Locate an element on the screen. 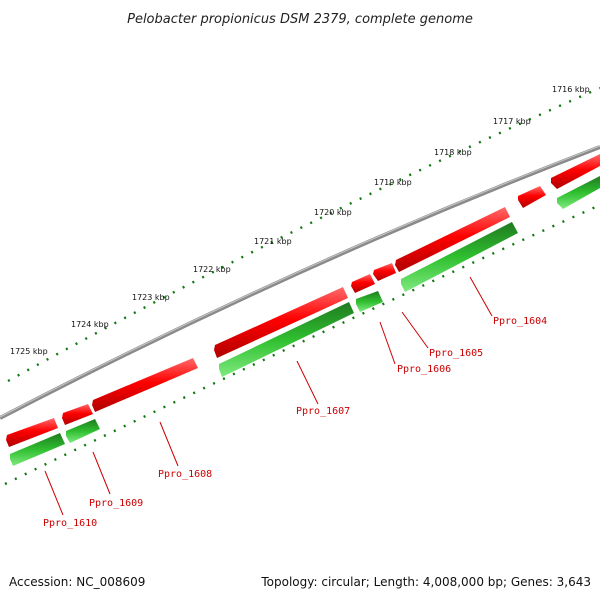  gene-label: Ppro_1605 is located at coordinates (456, 353).